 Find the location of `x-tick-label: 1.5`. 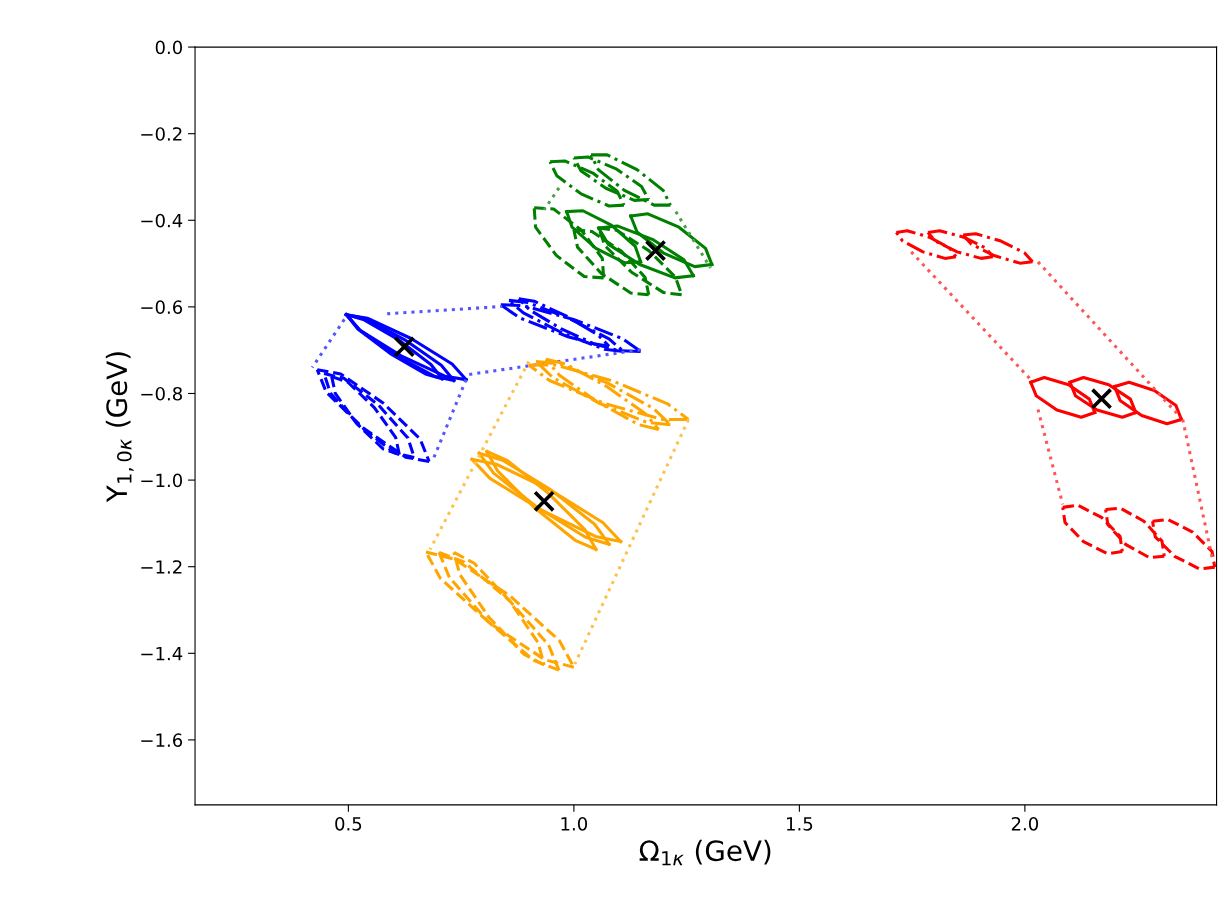

x-tick-label: 1.5 is located at coordinates (800, 824).